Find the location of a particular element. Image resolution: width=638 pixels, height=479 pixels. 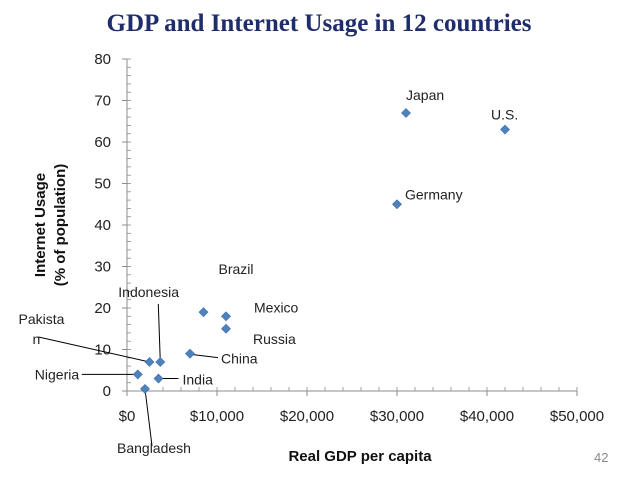

data-point-pakistan is located at coordinates (149, 362).